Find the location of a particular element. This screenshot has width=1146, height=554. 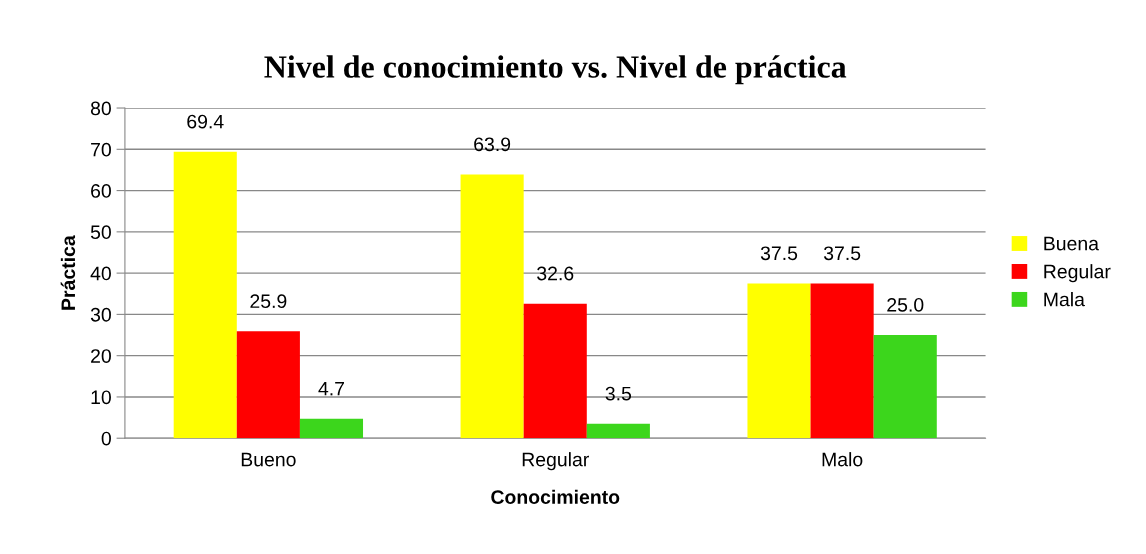

x-tick-label: Bueno is located at coordinates (268, 459).